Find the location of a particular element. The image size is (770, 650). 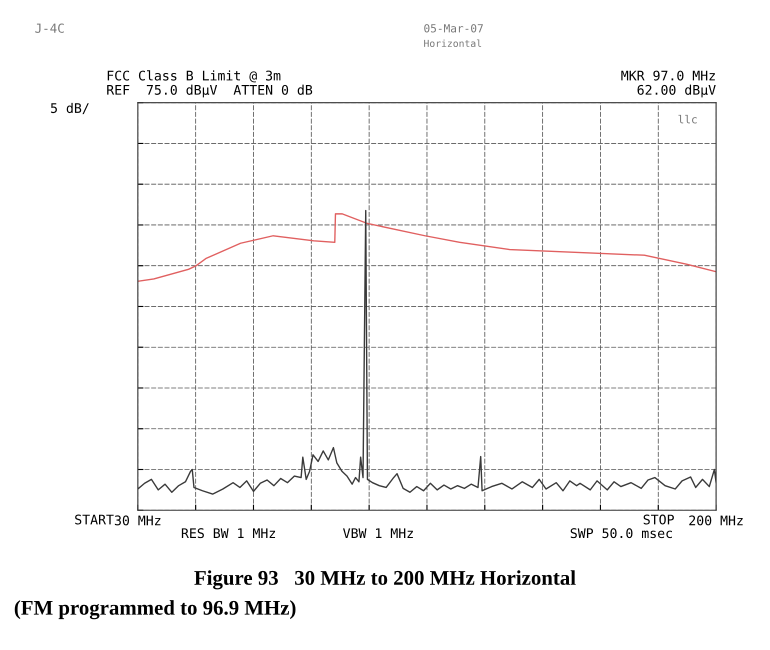

text: llc is located at coordinates (687, 119).